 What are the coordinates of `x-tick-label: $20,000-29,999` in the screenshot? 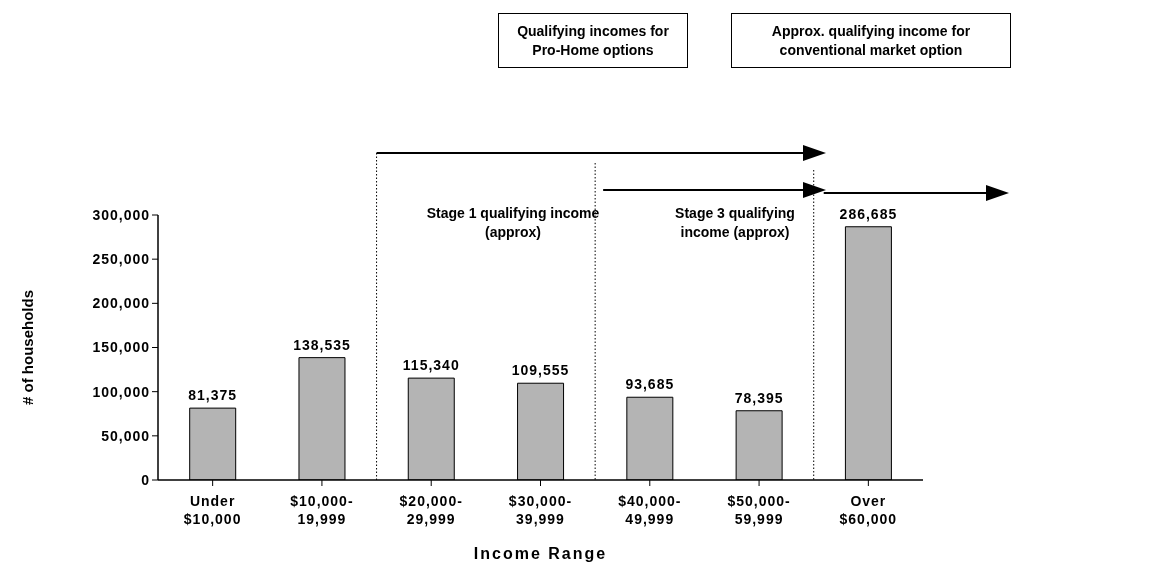 It's located at (431, 510).